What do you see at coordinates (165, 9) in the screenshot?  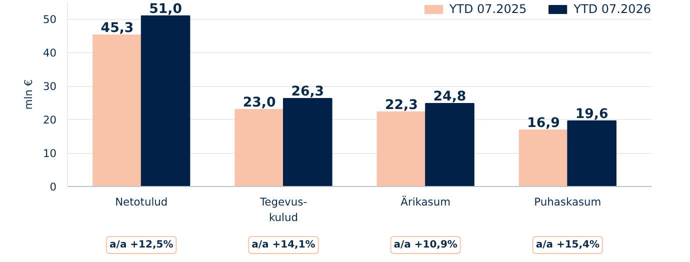 I see `data-label: 51,0` at bounding box center [165, 9].